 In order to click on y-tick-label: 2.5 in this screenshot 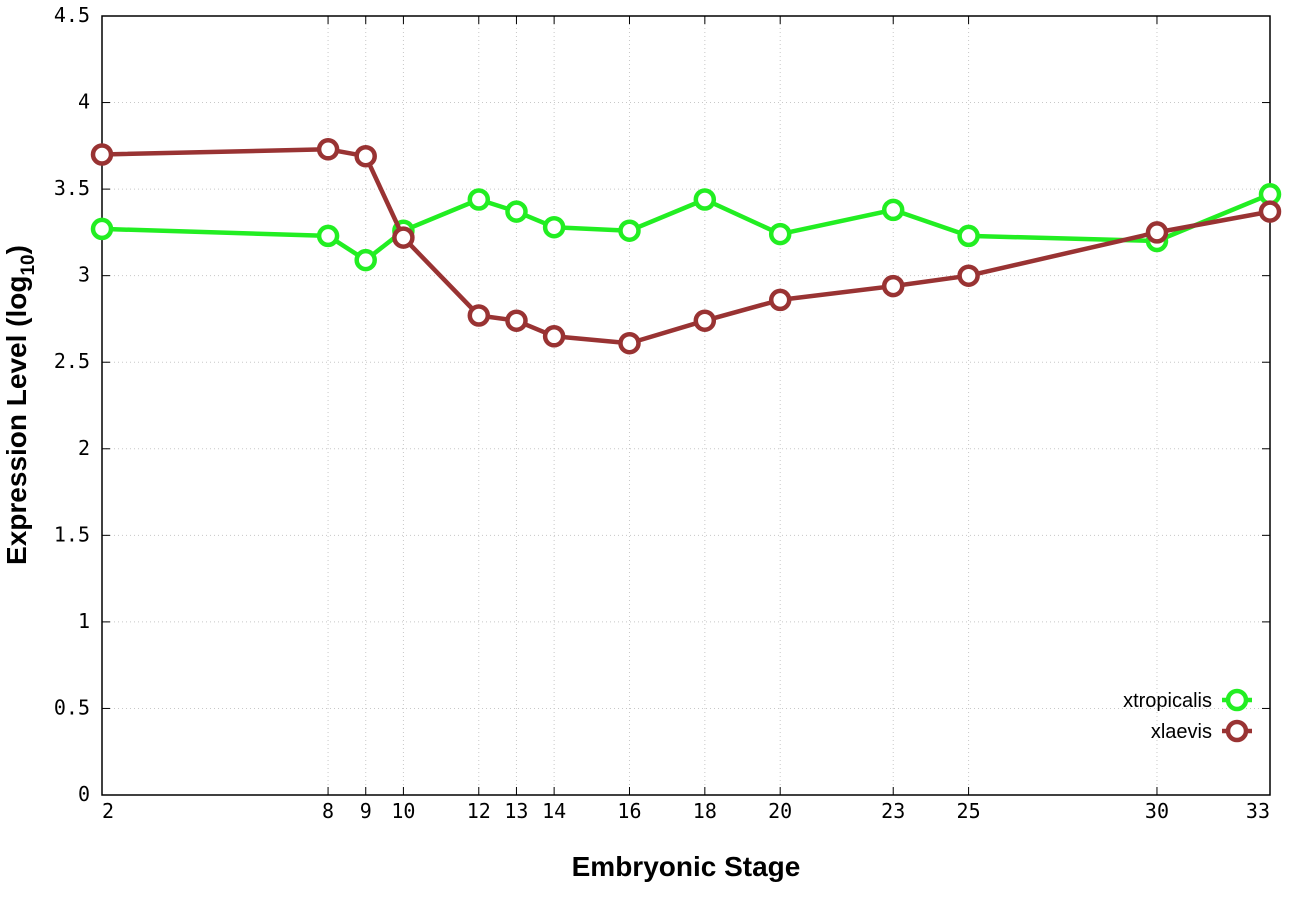, I will do `click(72, 361)`.